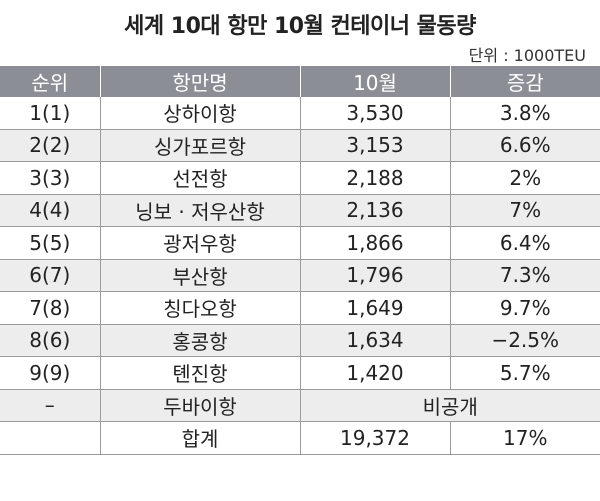  What do you see at coordinates (50, 438) in the screenshot?
I see `rank-cell` at bounding box center [50, 438].